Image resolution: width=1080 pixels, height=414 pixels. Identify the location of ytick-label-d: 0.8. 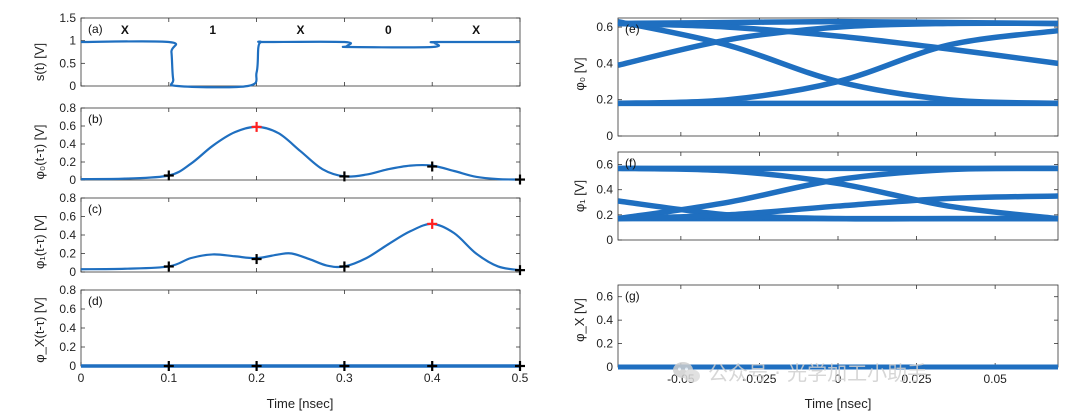
(67, 290).